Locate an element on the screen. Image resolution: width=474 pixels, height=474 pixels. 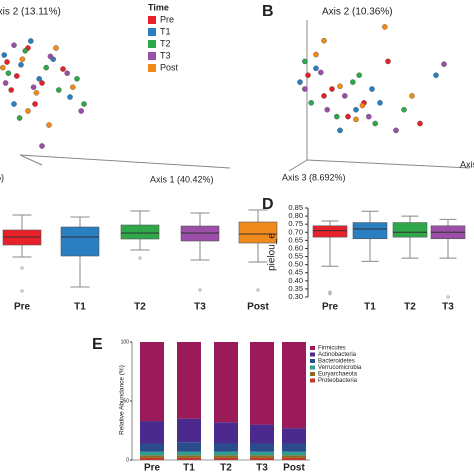
panel-label: B is located at coordinates (268, 11).